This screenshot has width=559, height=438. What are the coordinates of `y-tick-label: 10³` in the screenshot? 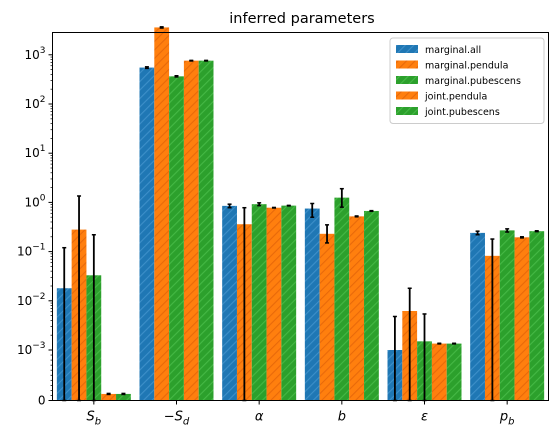 It's located at (34, 54).